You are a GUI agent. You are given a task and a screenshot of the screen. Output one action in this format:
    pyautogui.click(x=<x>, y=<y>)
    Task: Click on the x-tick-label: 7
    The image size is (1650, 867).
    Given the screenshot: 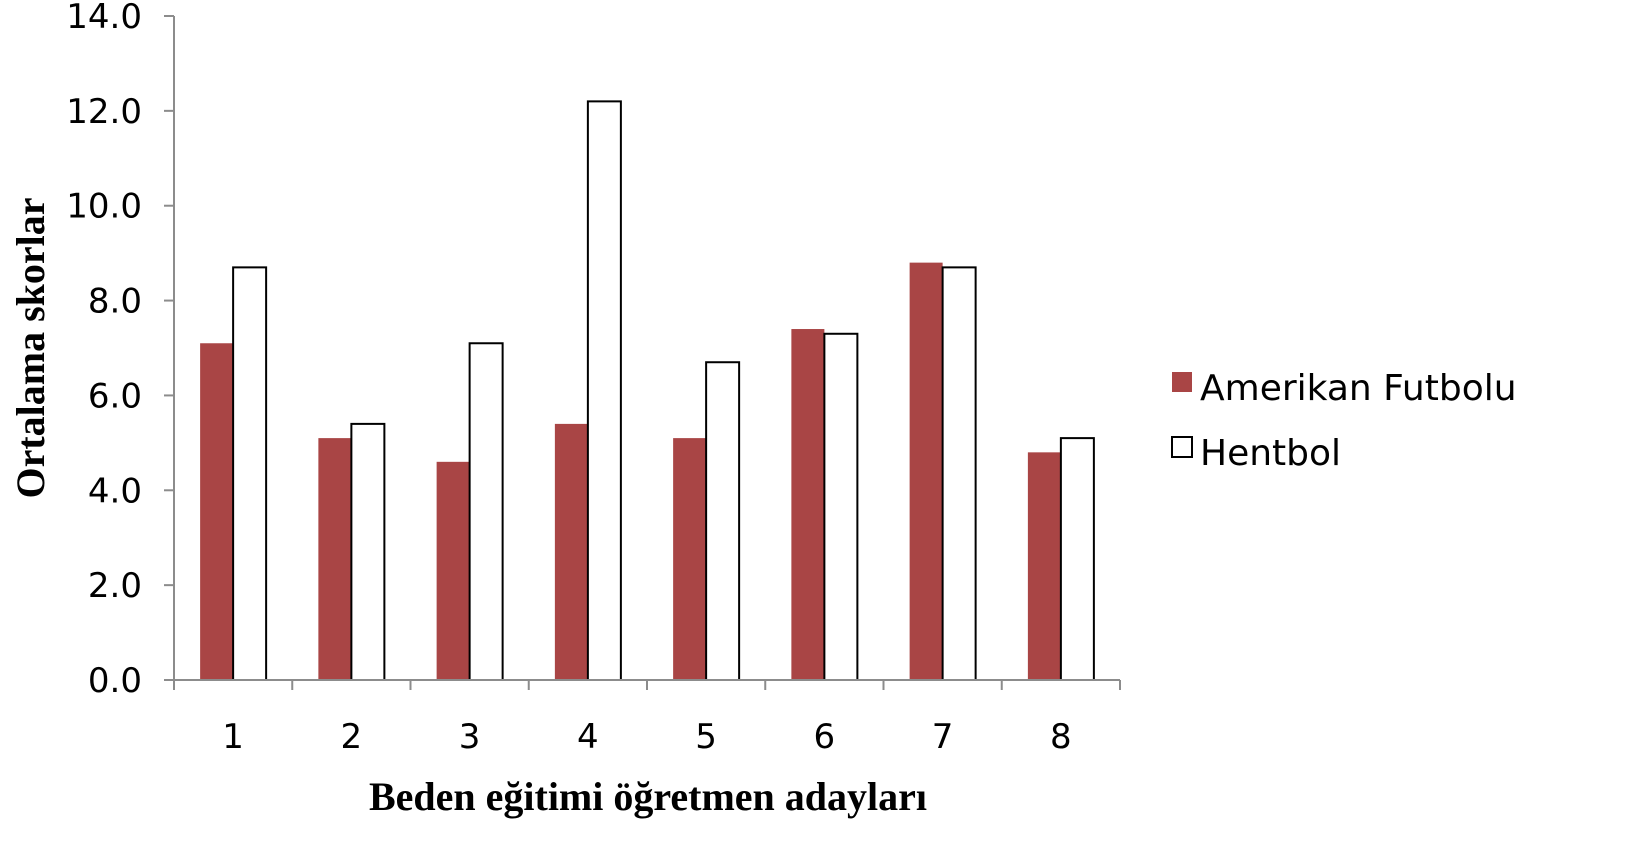 What is the action you would take?
    pyautogui.click(x=943, y=737)
    